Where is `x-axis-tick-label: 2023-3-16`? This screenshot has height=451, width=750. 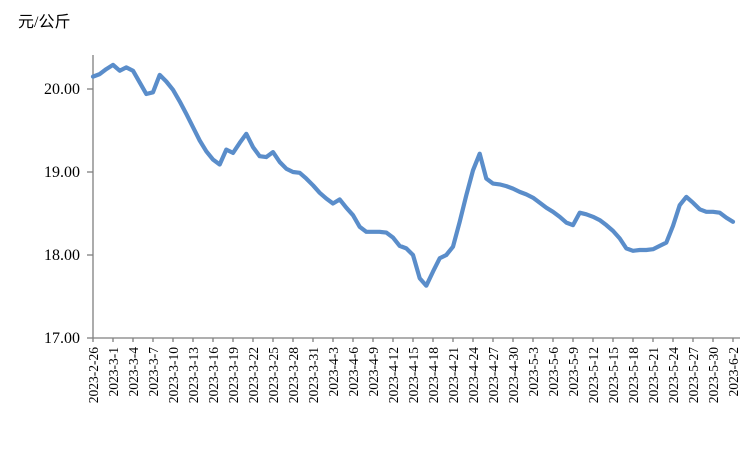 x-axis-tick-label: 2023-3-16 is located at coordinates (213, 375).